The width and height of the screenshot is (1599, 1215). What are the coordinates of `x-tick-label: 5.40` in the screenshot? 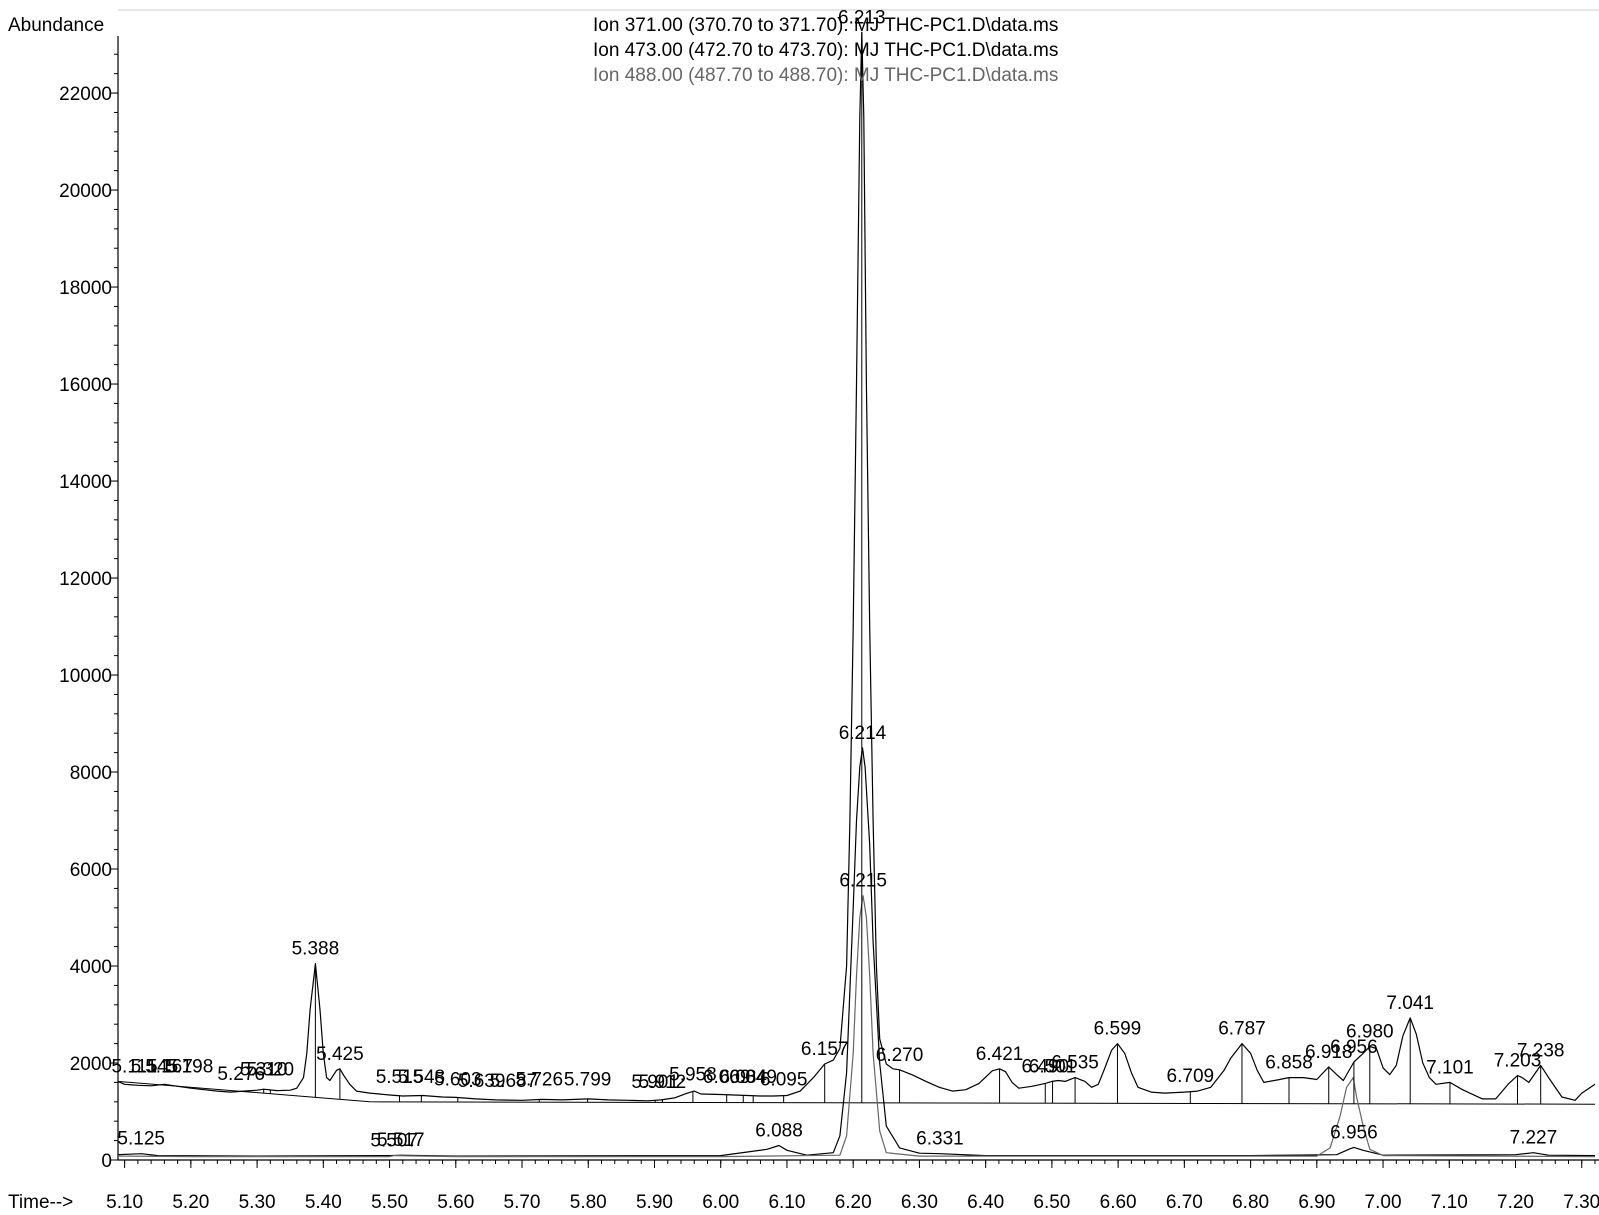 It's located at (323, 1202).